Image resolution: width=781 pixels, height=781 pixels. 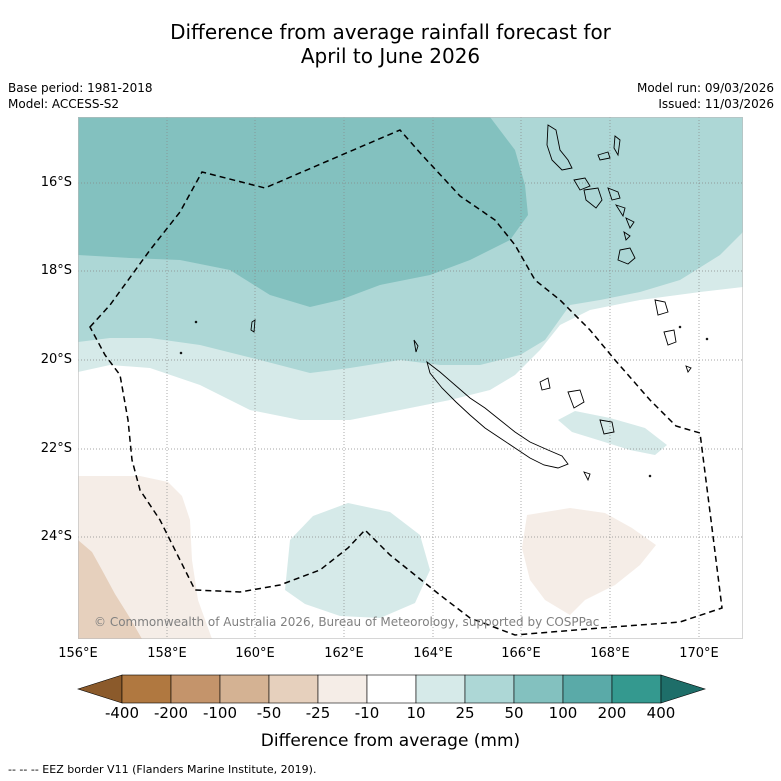 I want to click on model-name: Model: ACCESS-S2, so click(x=64, y=104).